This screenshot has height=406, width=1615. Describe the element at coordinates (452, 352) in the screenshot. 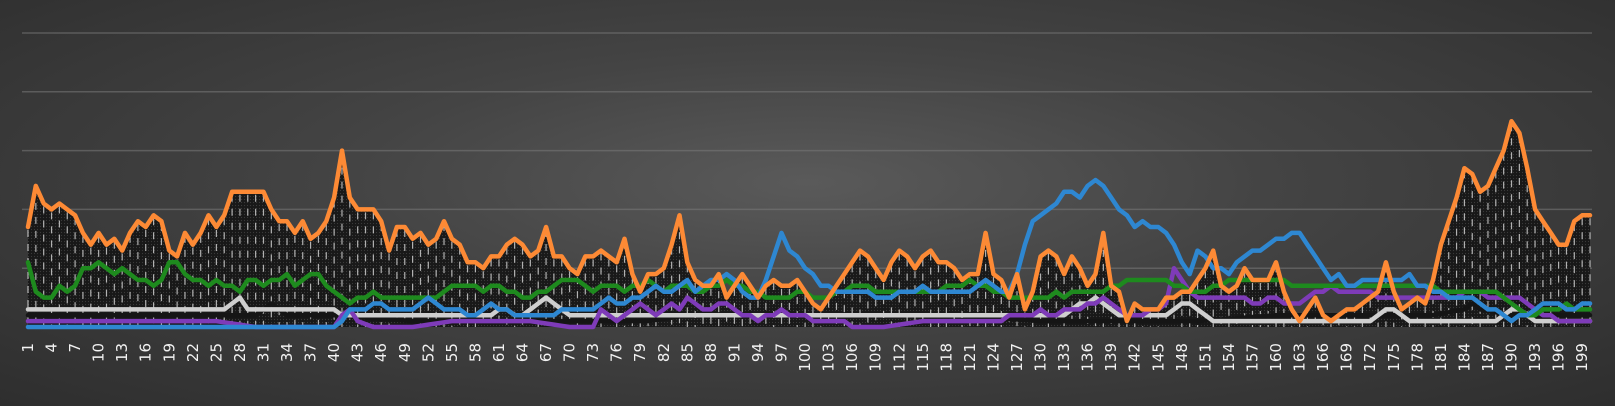

I see `x-tick-label: 55` at that location.